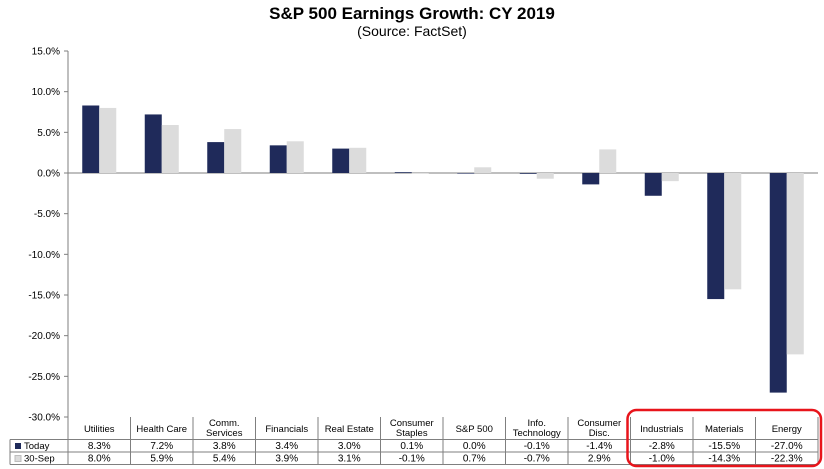 This screenshot has width=824, height=469. What do you see at coordinates (599, 446) in the screenshot?
I see `data-table-value: -1.4%` at bounding box center [599, 446].